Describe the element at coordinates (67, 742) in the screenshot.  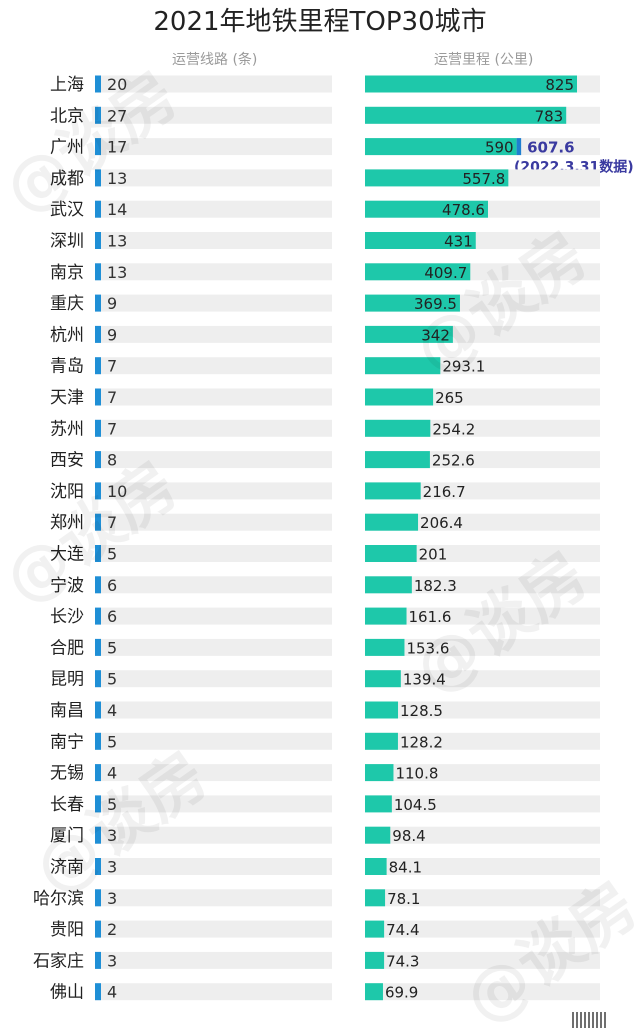
I see `city-label: 南宁` at that location.